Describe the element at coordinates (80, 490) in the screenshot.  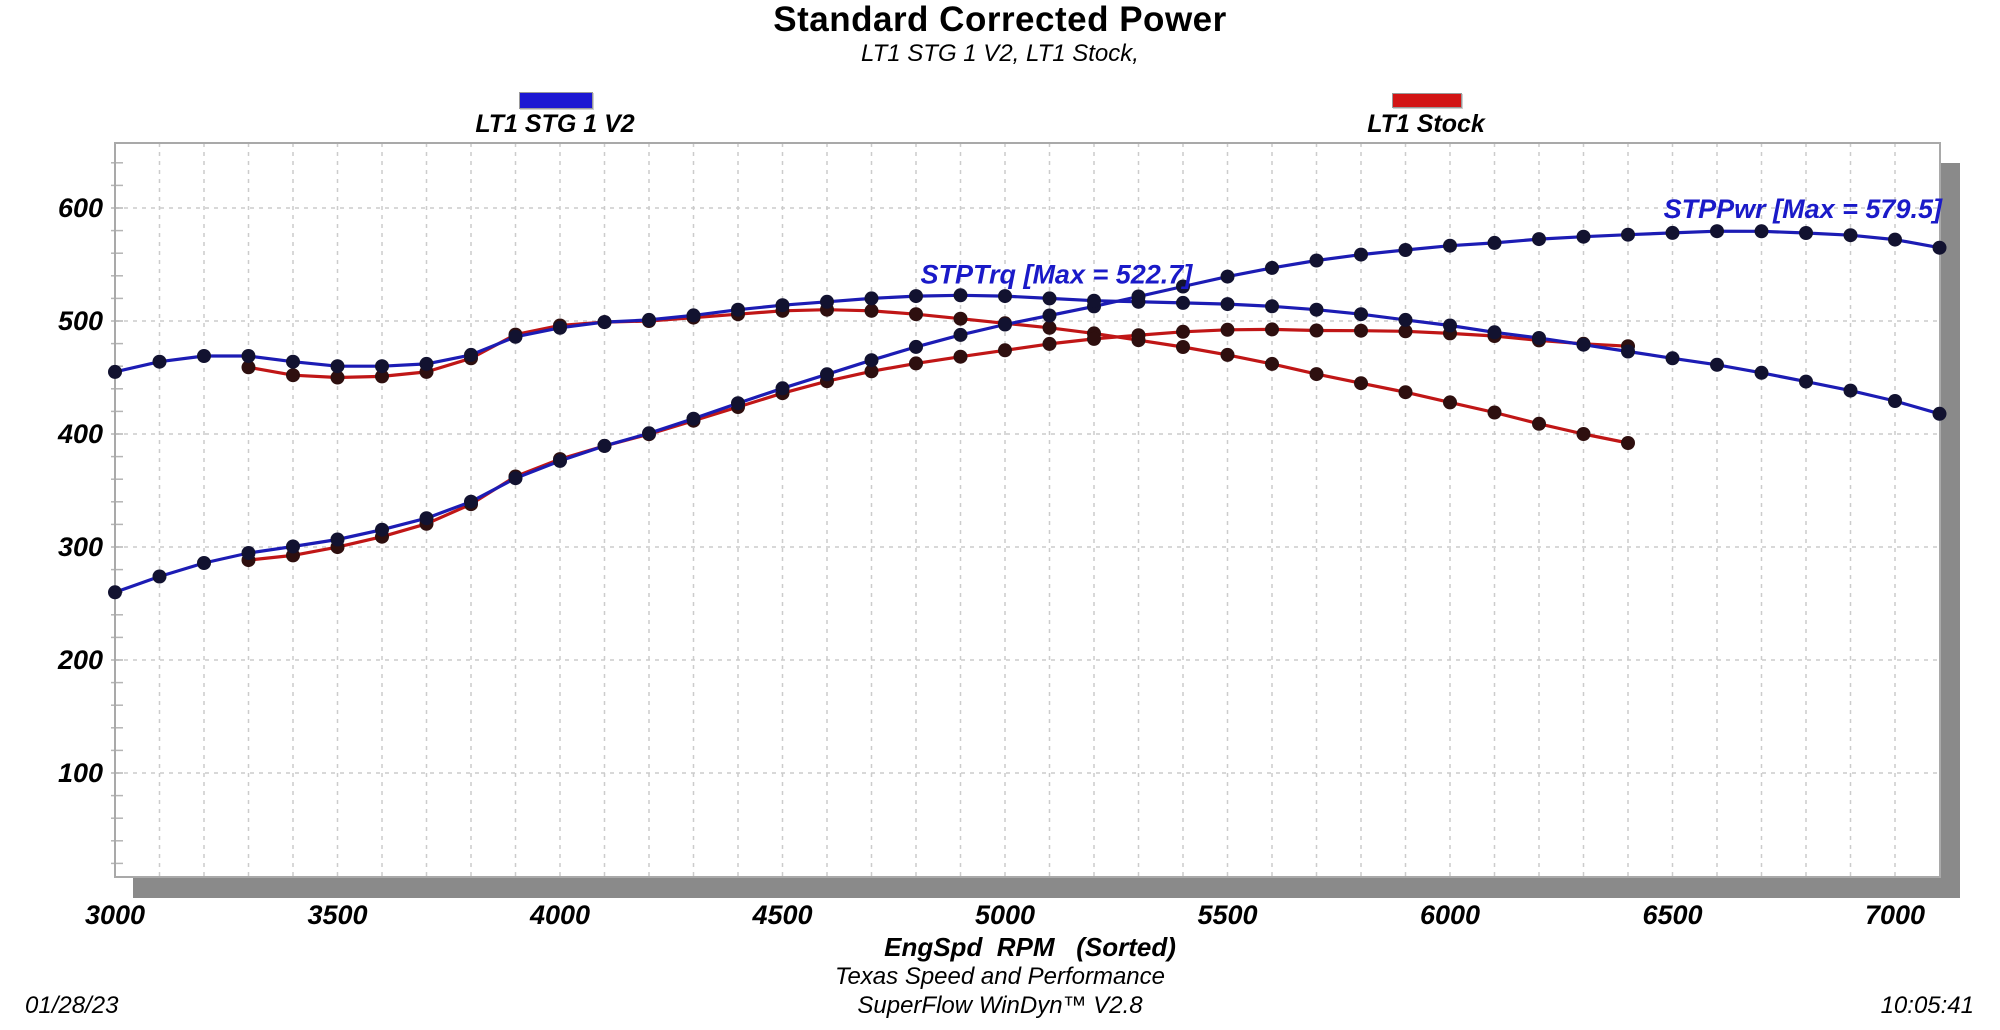
I see `y-axis-labels: 100 200 300 400 500 600` at that location.